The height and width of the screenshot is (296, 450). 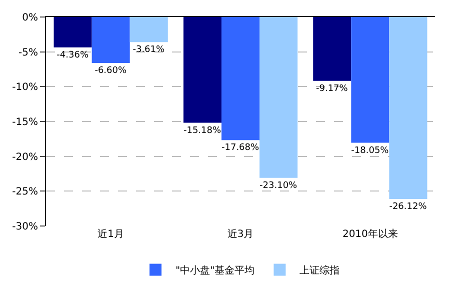 What do you see at coordinates (30, 18) in the screenshot?
I see `y-tick-label: 0%` at bounding box center [30, 18].